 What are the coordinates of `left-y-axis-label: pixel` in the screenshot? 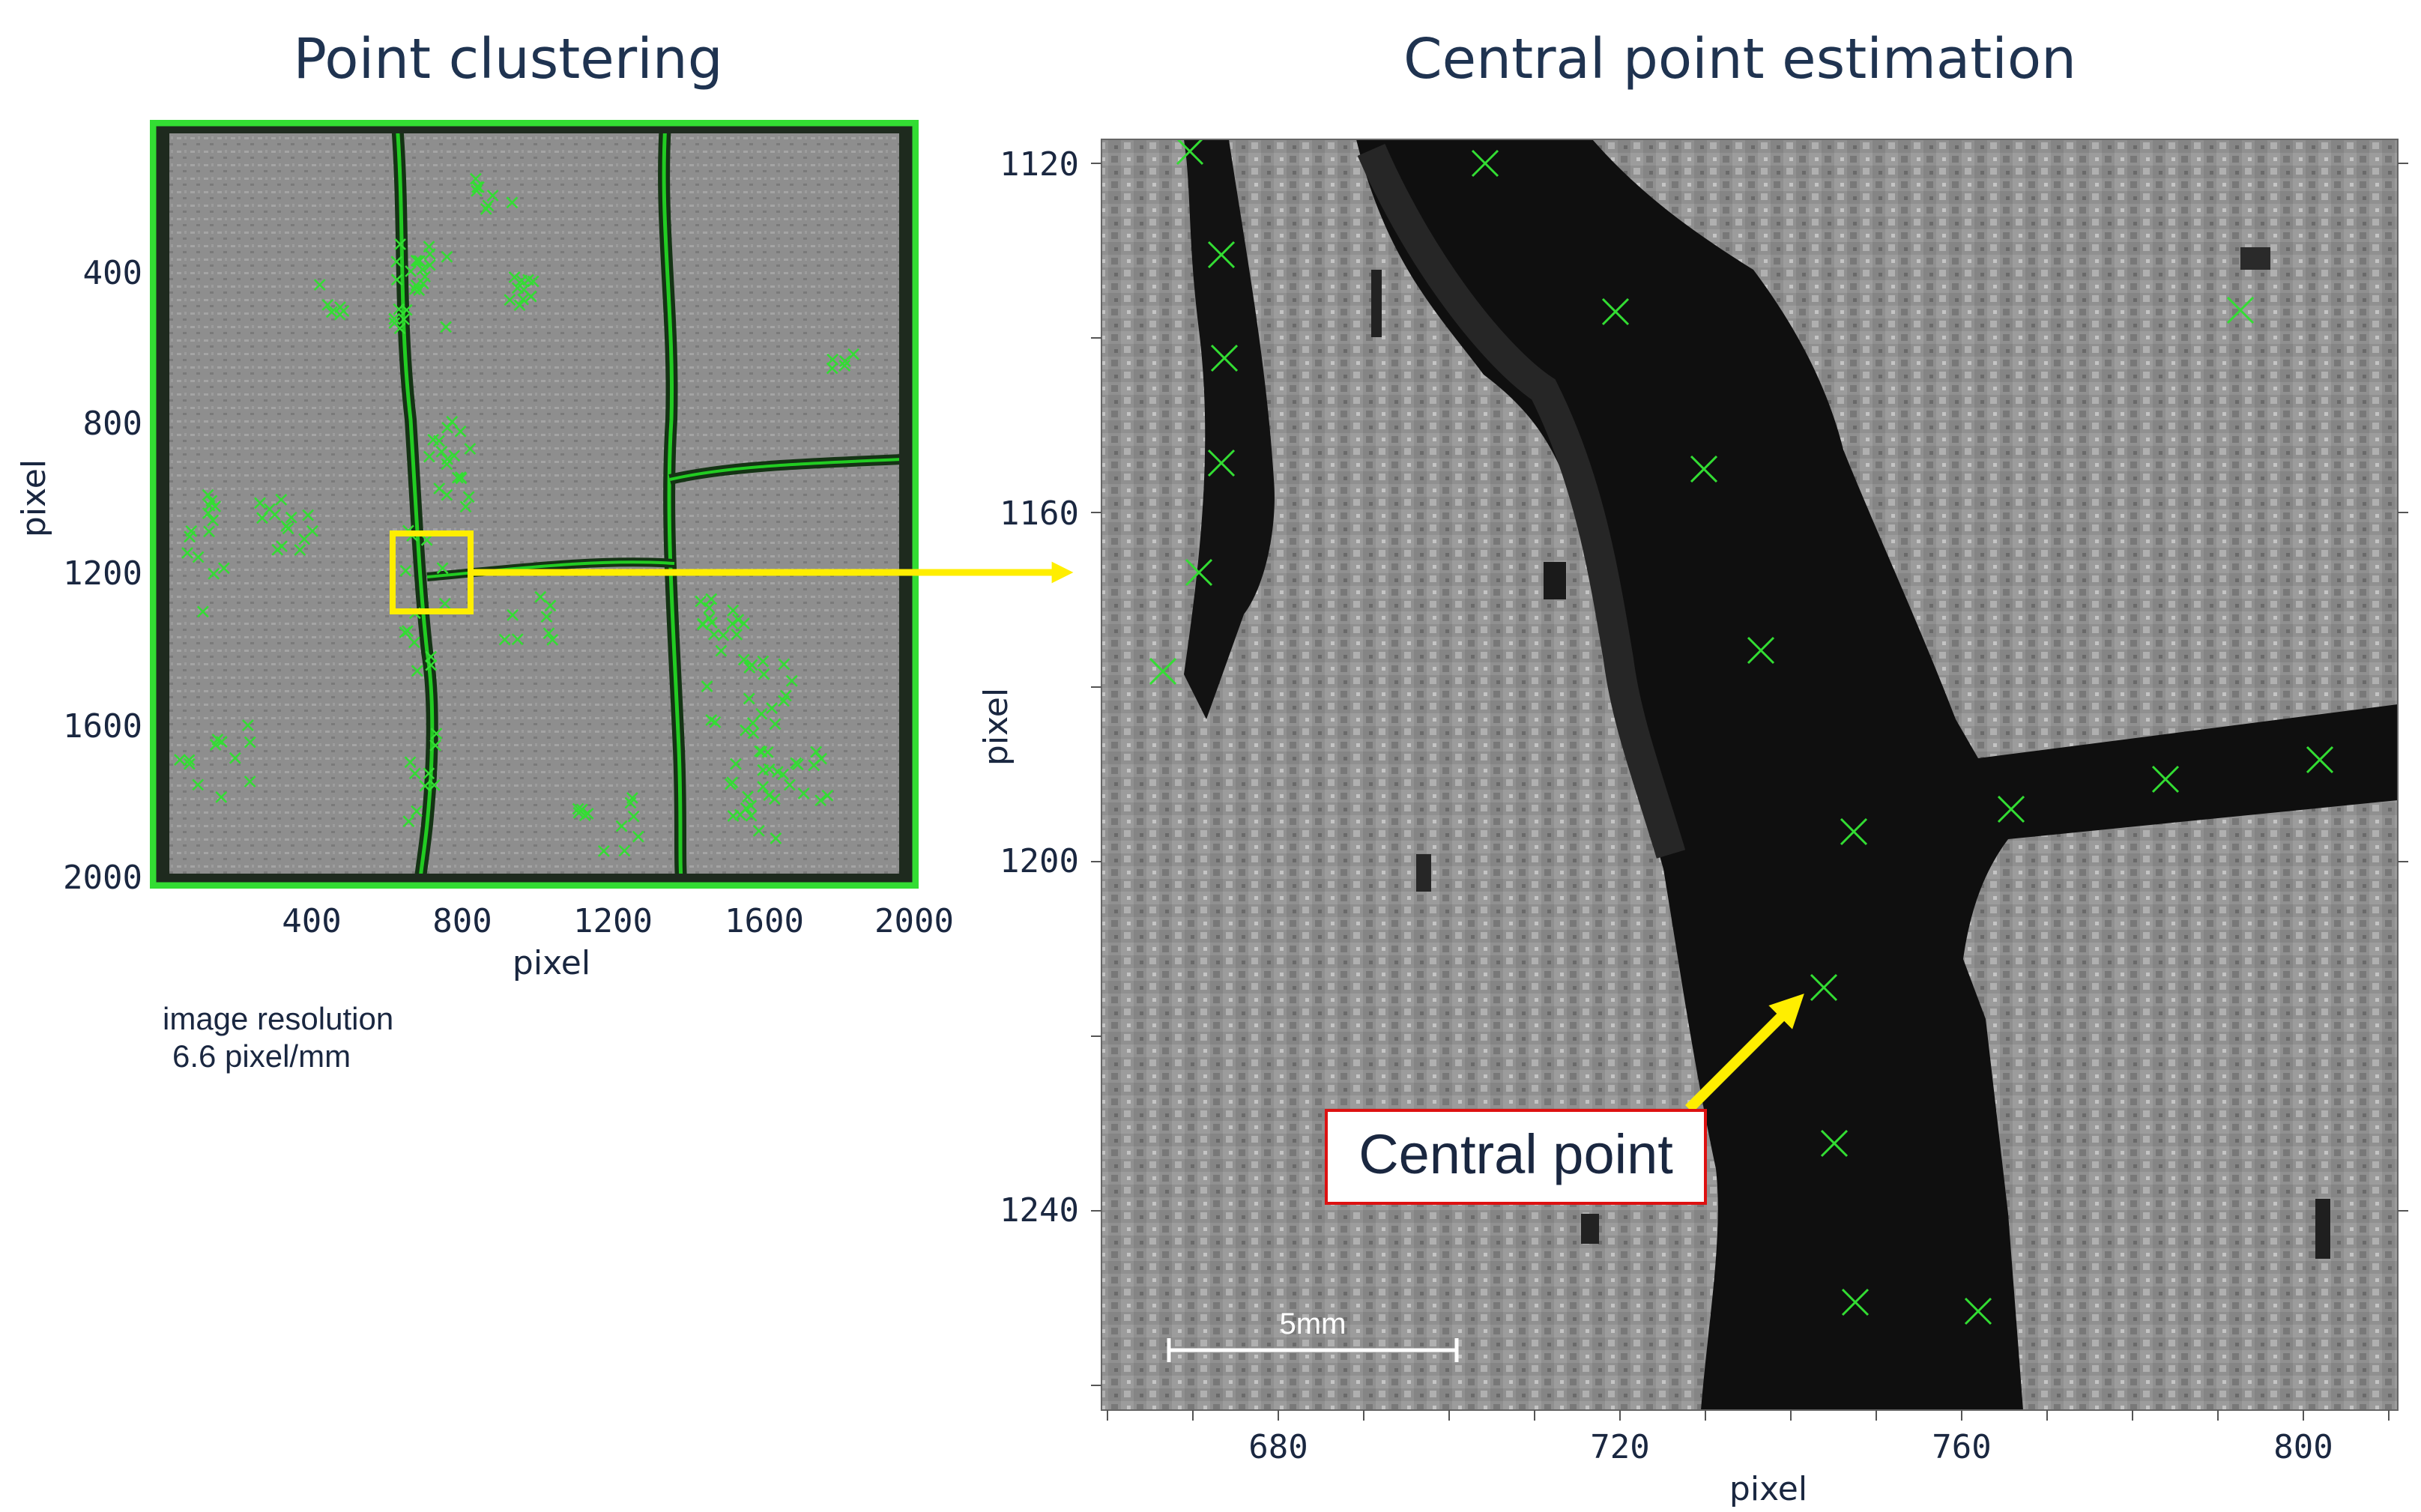 It's located at (34, 498).